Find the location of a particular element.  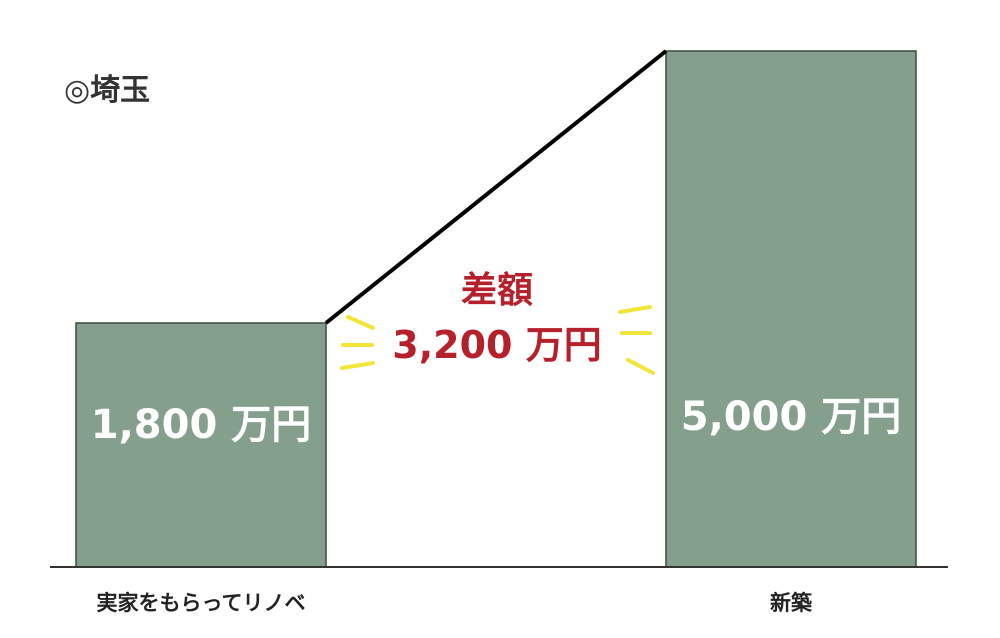

category-label-renovation: 実家をもらってリノベ is located at coordinates (201, 603).